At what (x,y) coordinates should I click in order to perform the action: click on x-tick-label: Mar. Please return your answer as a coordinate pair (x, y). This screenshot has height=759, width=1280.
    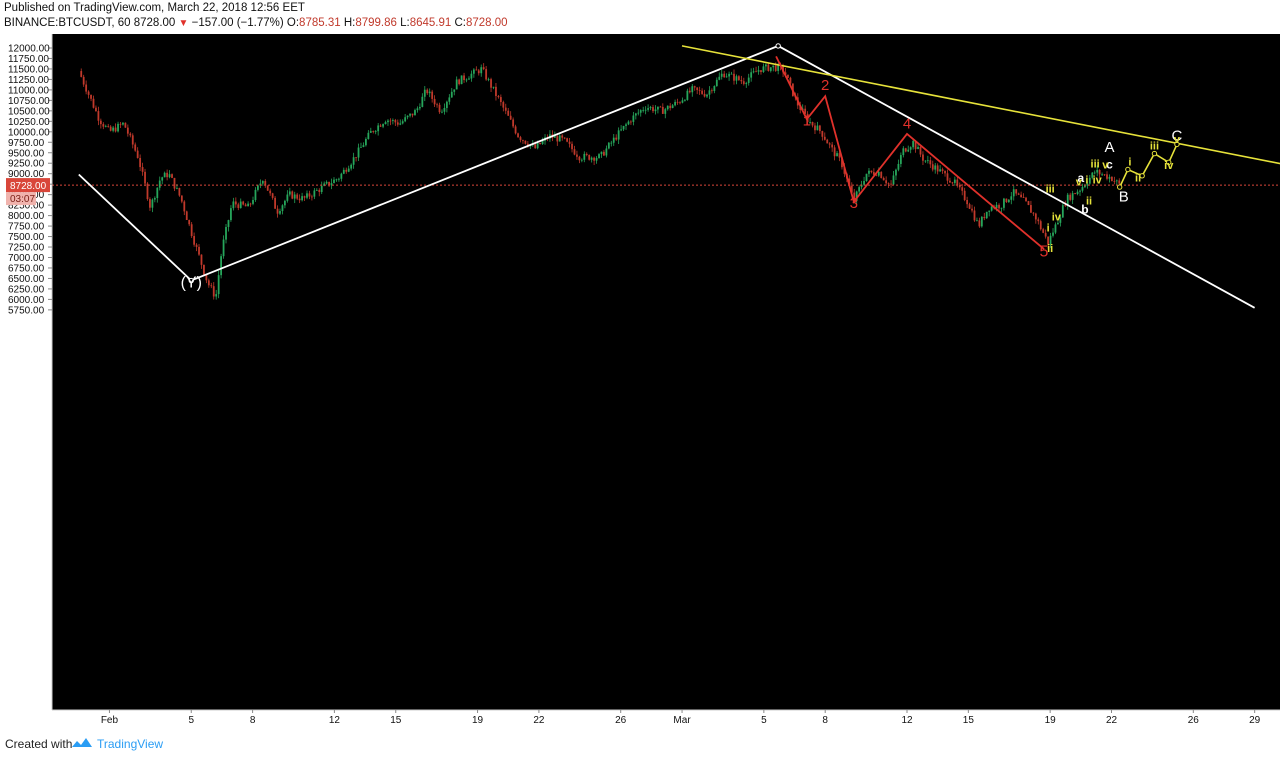
    Looking at the image, I should click on (682, 720).